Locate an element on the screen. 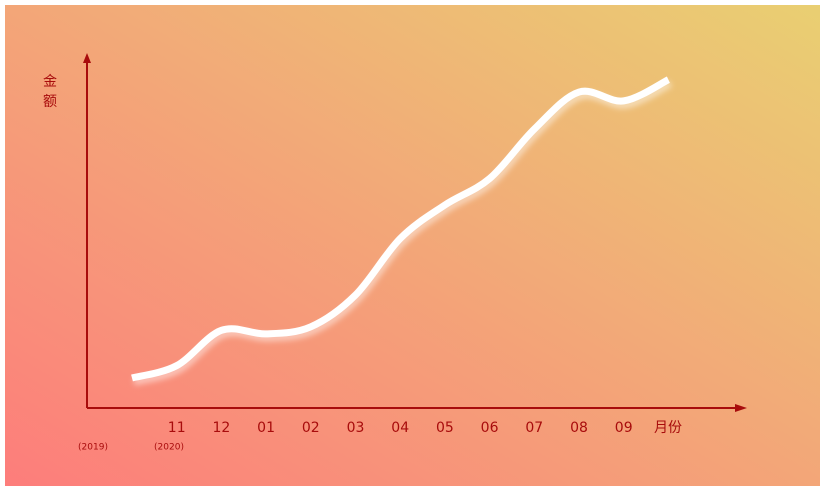 The image size is (825, 491). x-tick-label: 12 is located at coordinates (221, 428).